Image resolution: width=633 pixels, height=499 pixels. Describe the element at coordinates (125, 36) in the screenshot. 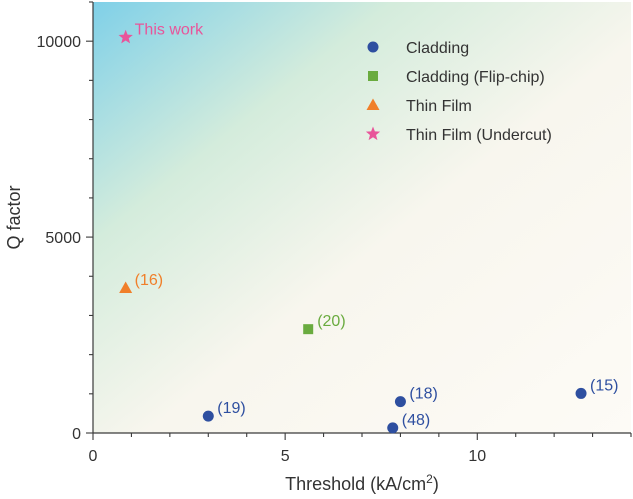

I see `data-point-star` at that location.